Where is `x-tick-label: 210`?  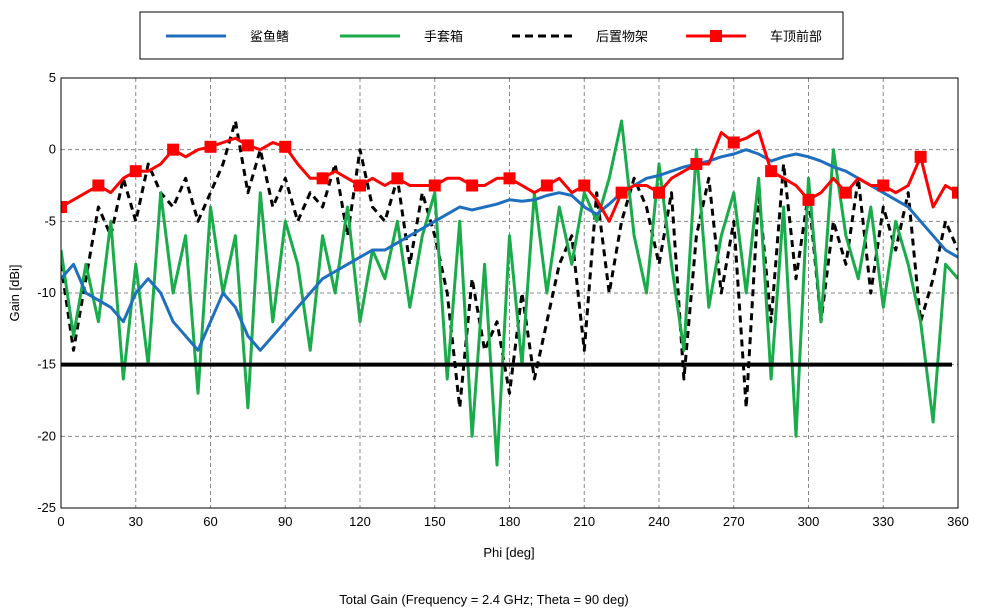 x-tick-label: 210 is located at coordinates (584, 521).